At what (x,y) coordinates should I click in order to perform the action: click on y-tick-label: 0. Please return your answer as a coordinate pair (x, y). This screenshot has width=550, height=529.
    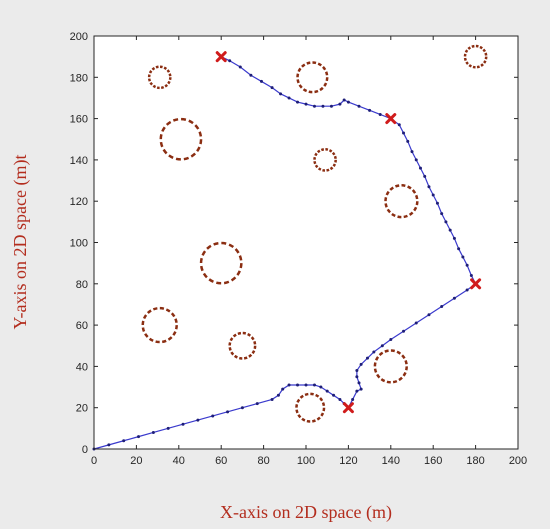
    Looking at the image, I should click on (85, 450).